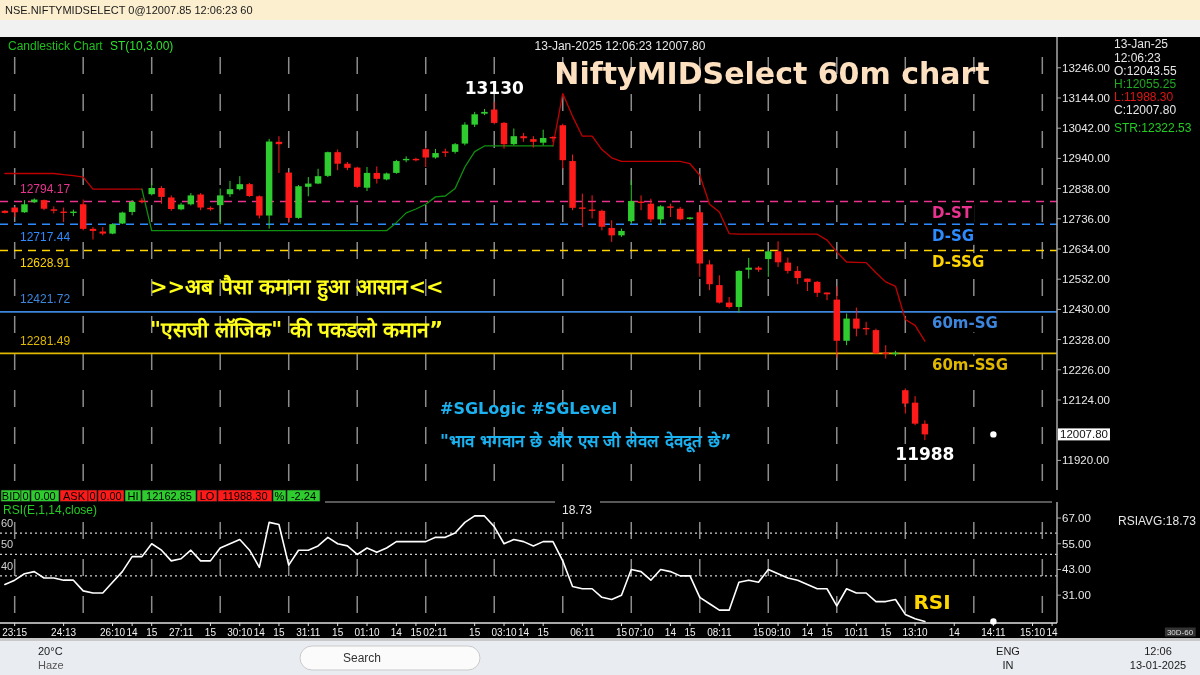 The image size is (1200, 675). I want to click on annotation: RSI(E,1,14,close), so click(50, 510).